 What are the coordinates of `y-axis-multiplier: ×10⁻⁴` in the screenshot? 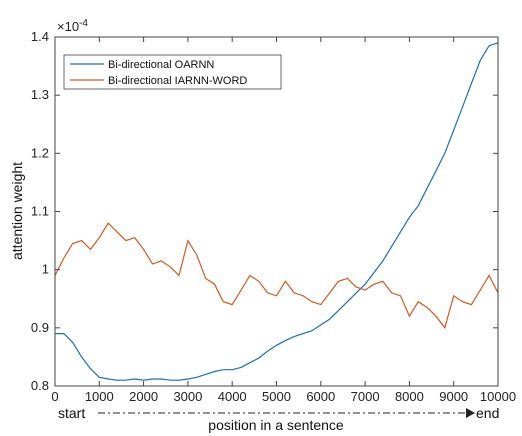 It's located at (72, 26).